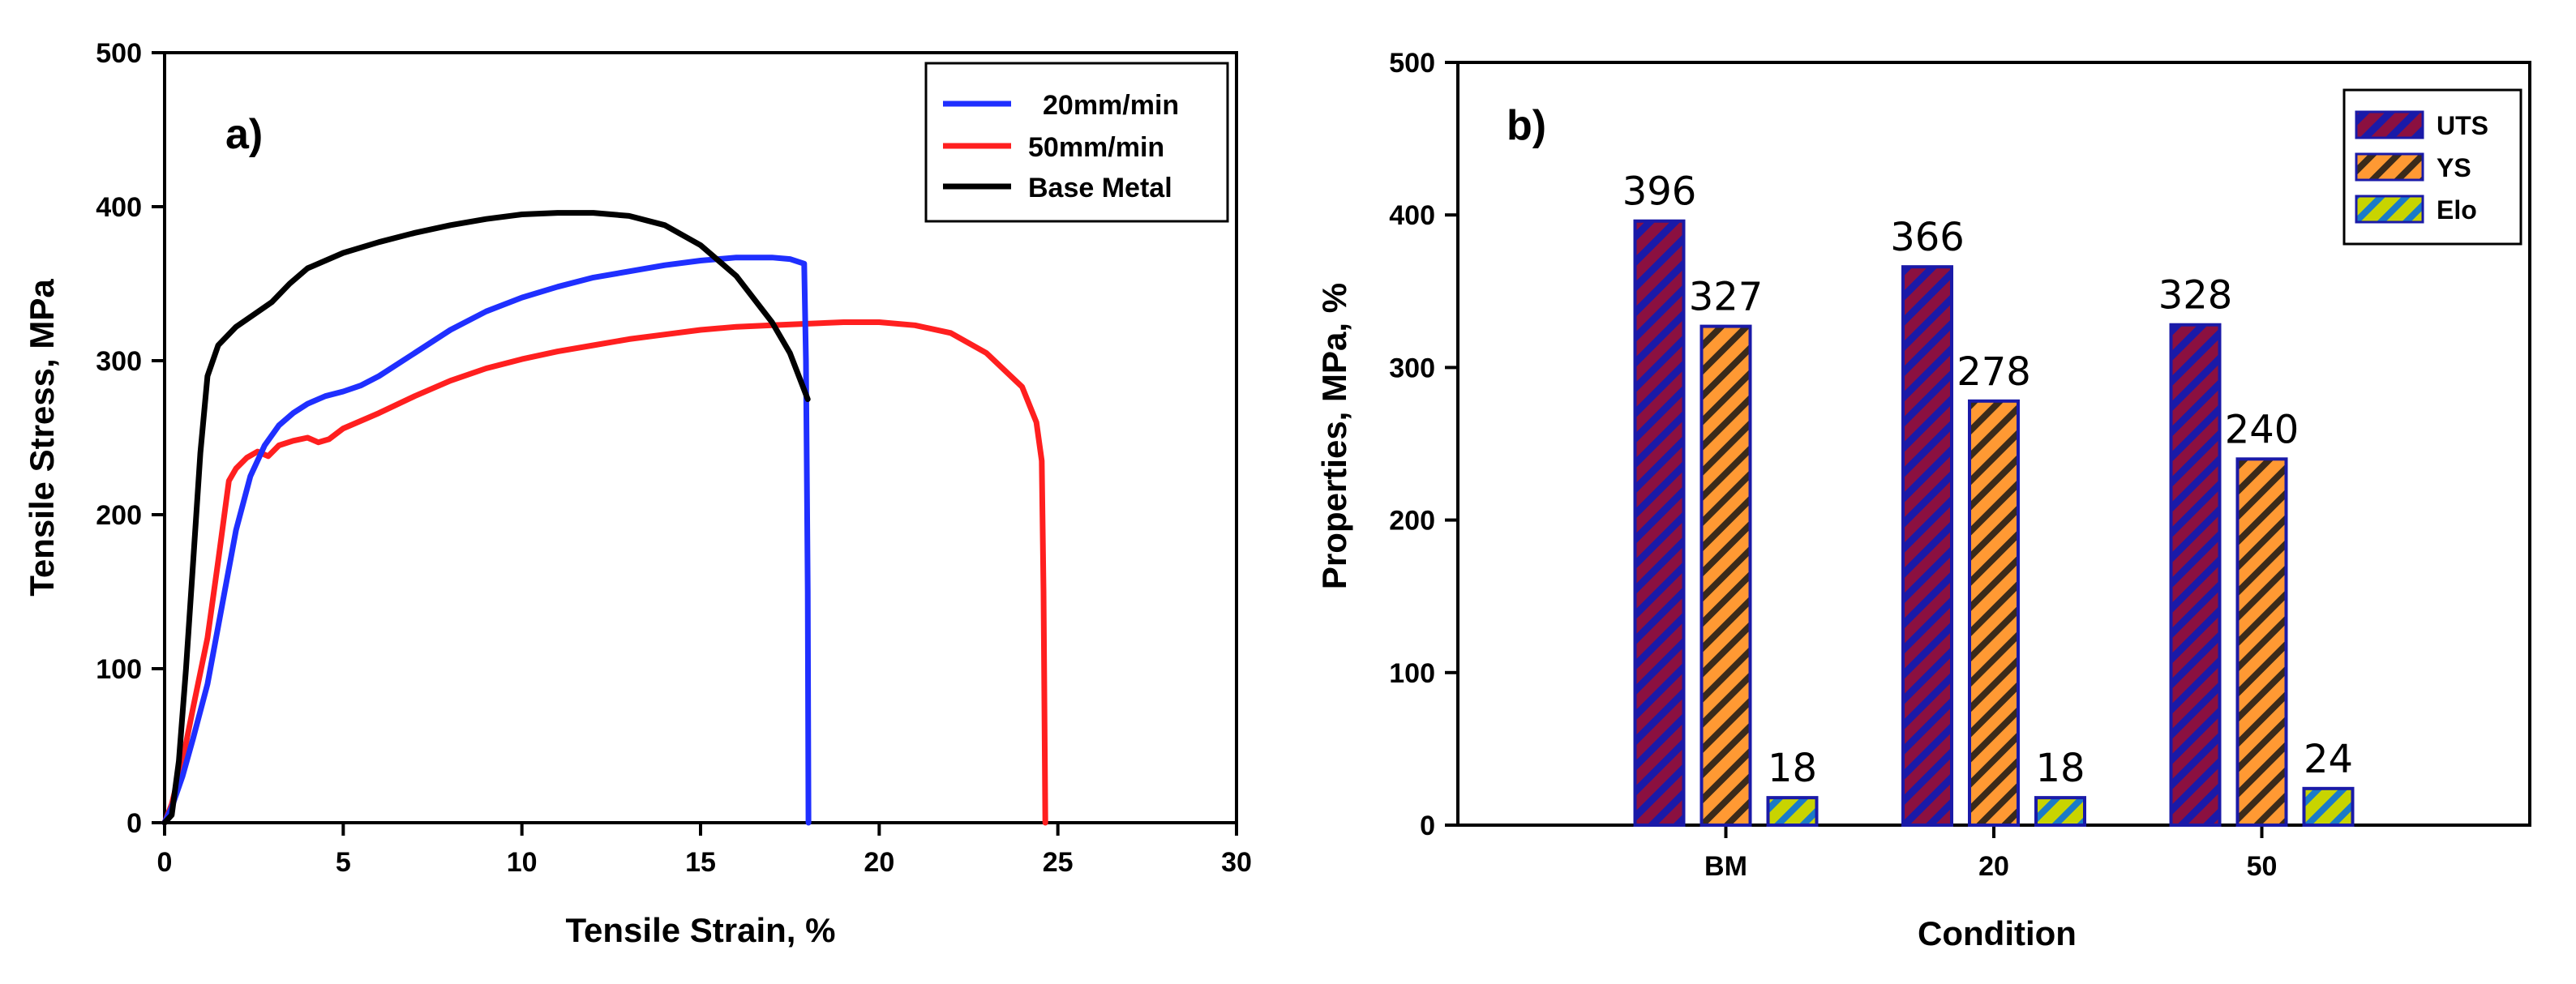 Image resolution: width=2576 pixels, height=984 pixels. Describe the element at coordinates (1096, 147) in the screenshot. I see `legend-label-50mm: 50mm/min` at that location.